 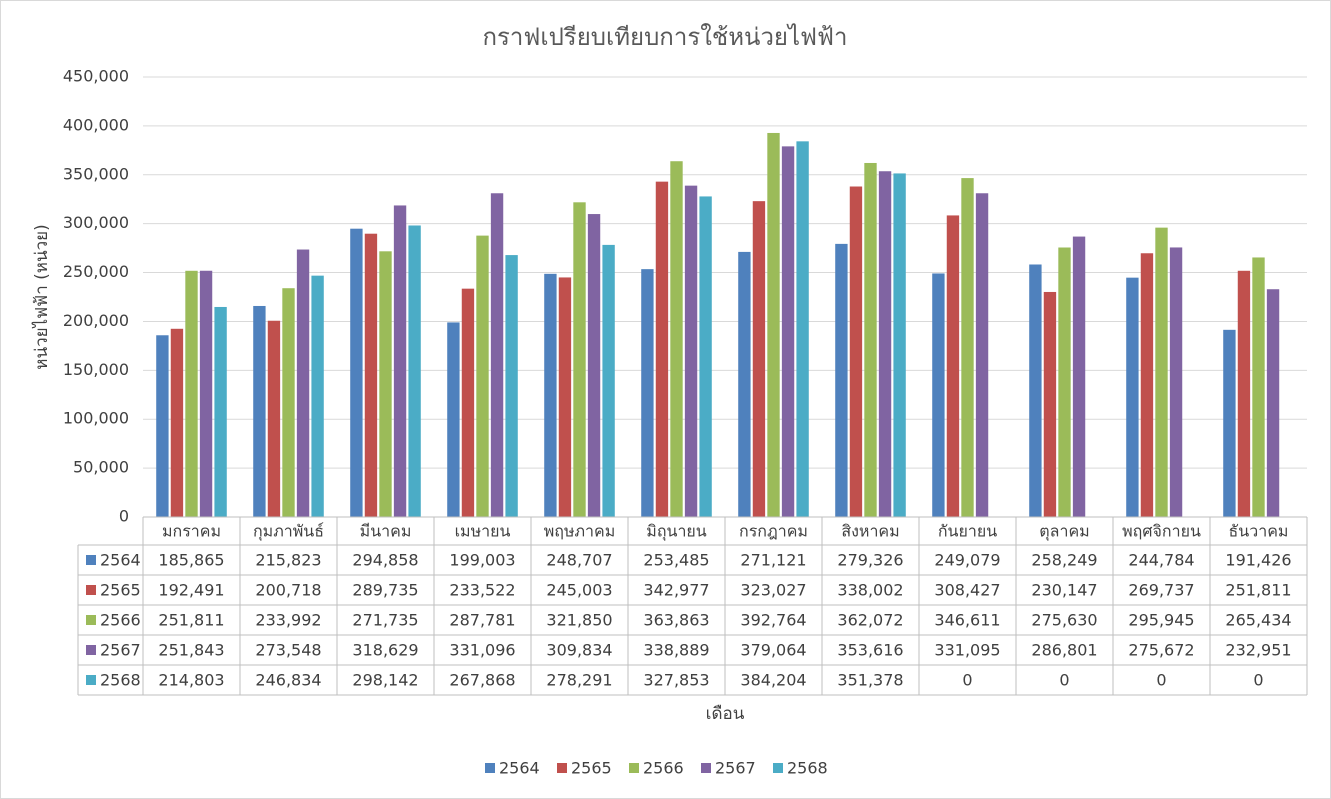 What do you see at coordinates (1258, 560) in the screenshot?
I see `table-cell: 191,426` at bounding box center [1258, 560].